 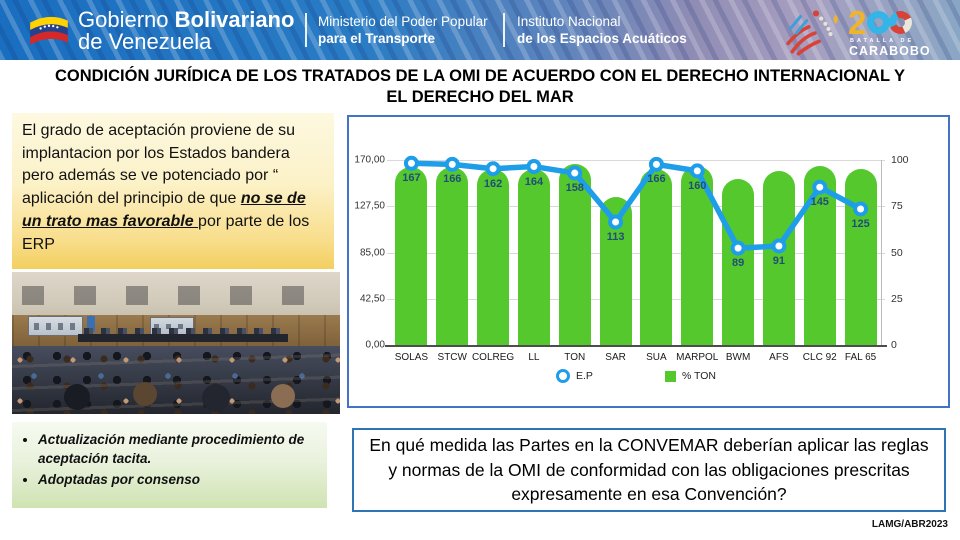 What do you see at coordinates (575, 357) in the screenshot?
I see `category-label-TON: TON` at bounding box center [575, 357].